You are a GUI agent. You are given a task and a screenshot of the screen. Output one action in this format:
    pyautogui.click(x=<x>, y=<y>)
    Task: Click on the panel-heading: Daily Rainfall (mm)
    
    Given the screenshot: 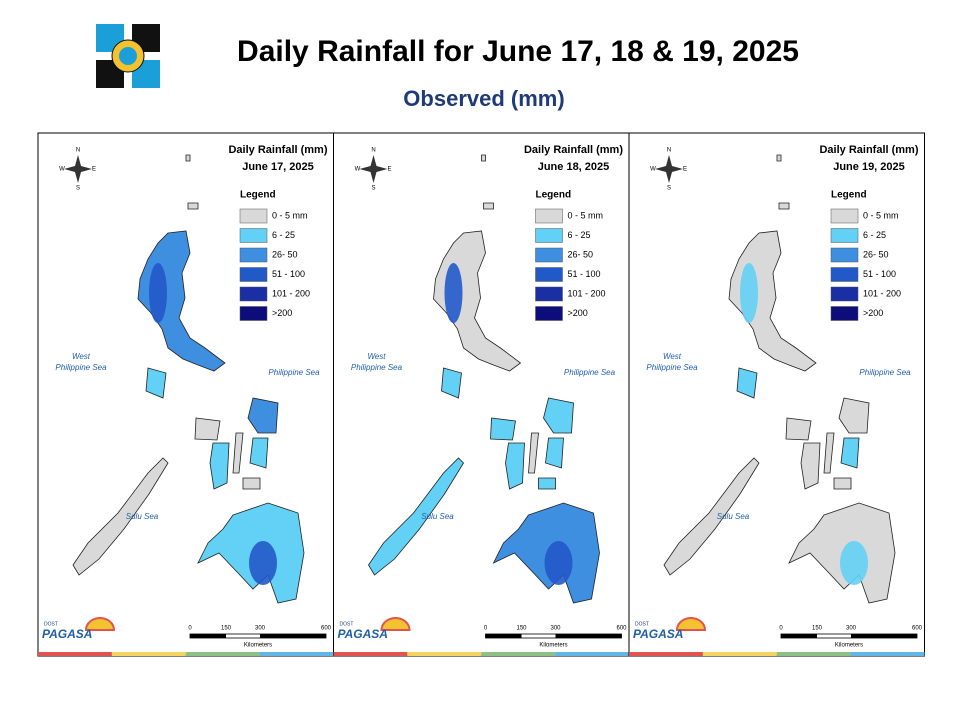 What is the action you would take?
    pyautogui.click(x=868, y=150)
    